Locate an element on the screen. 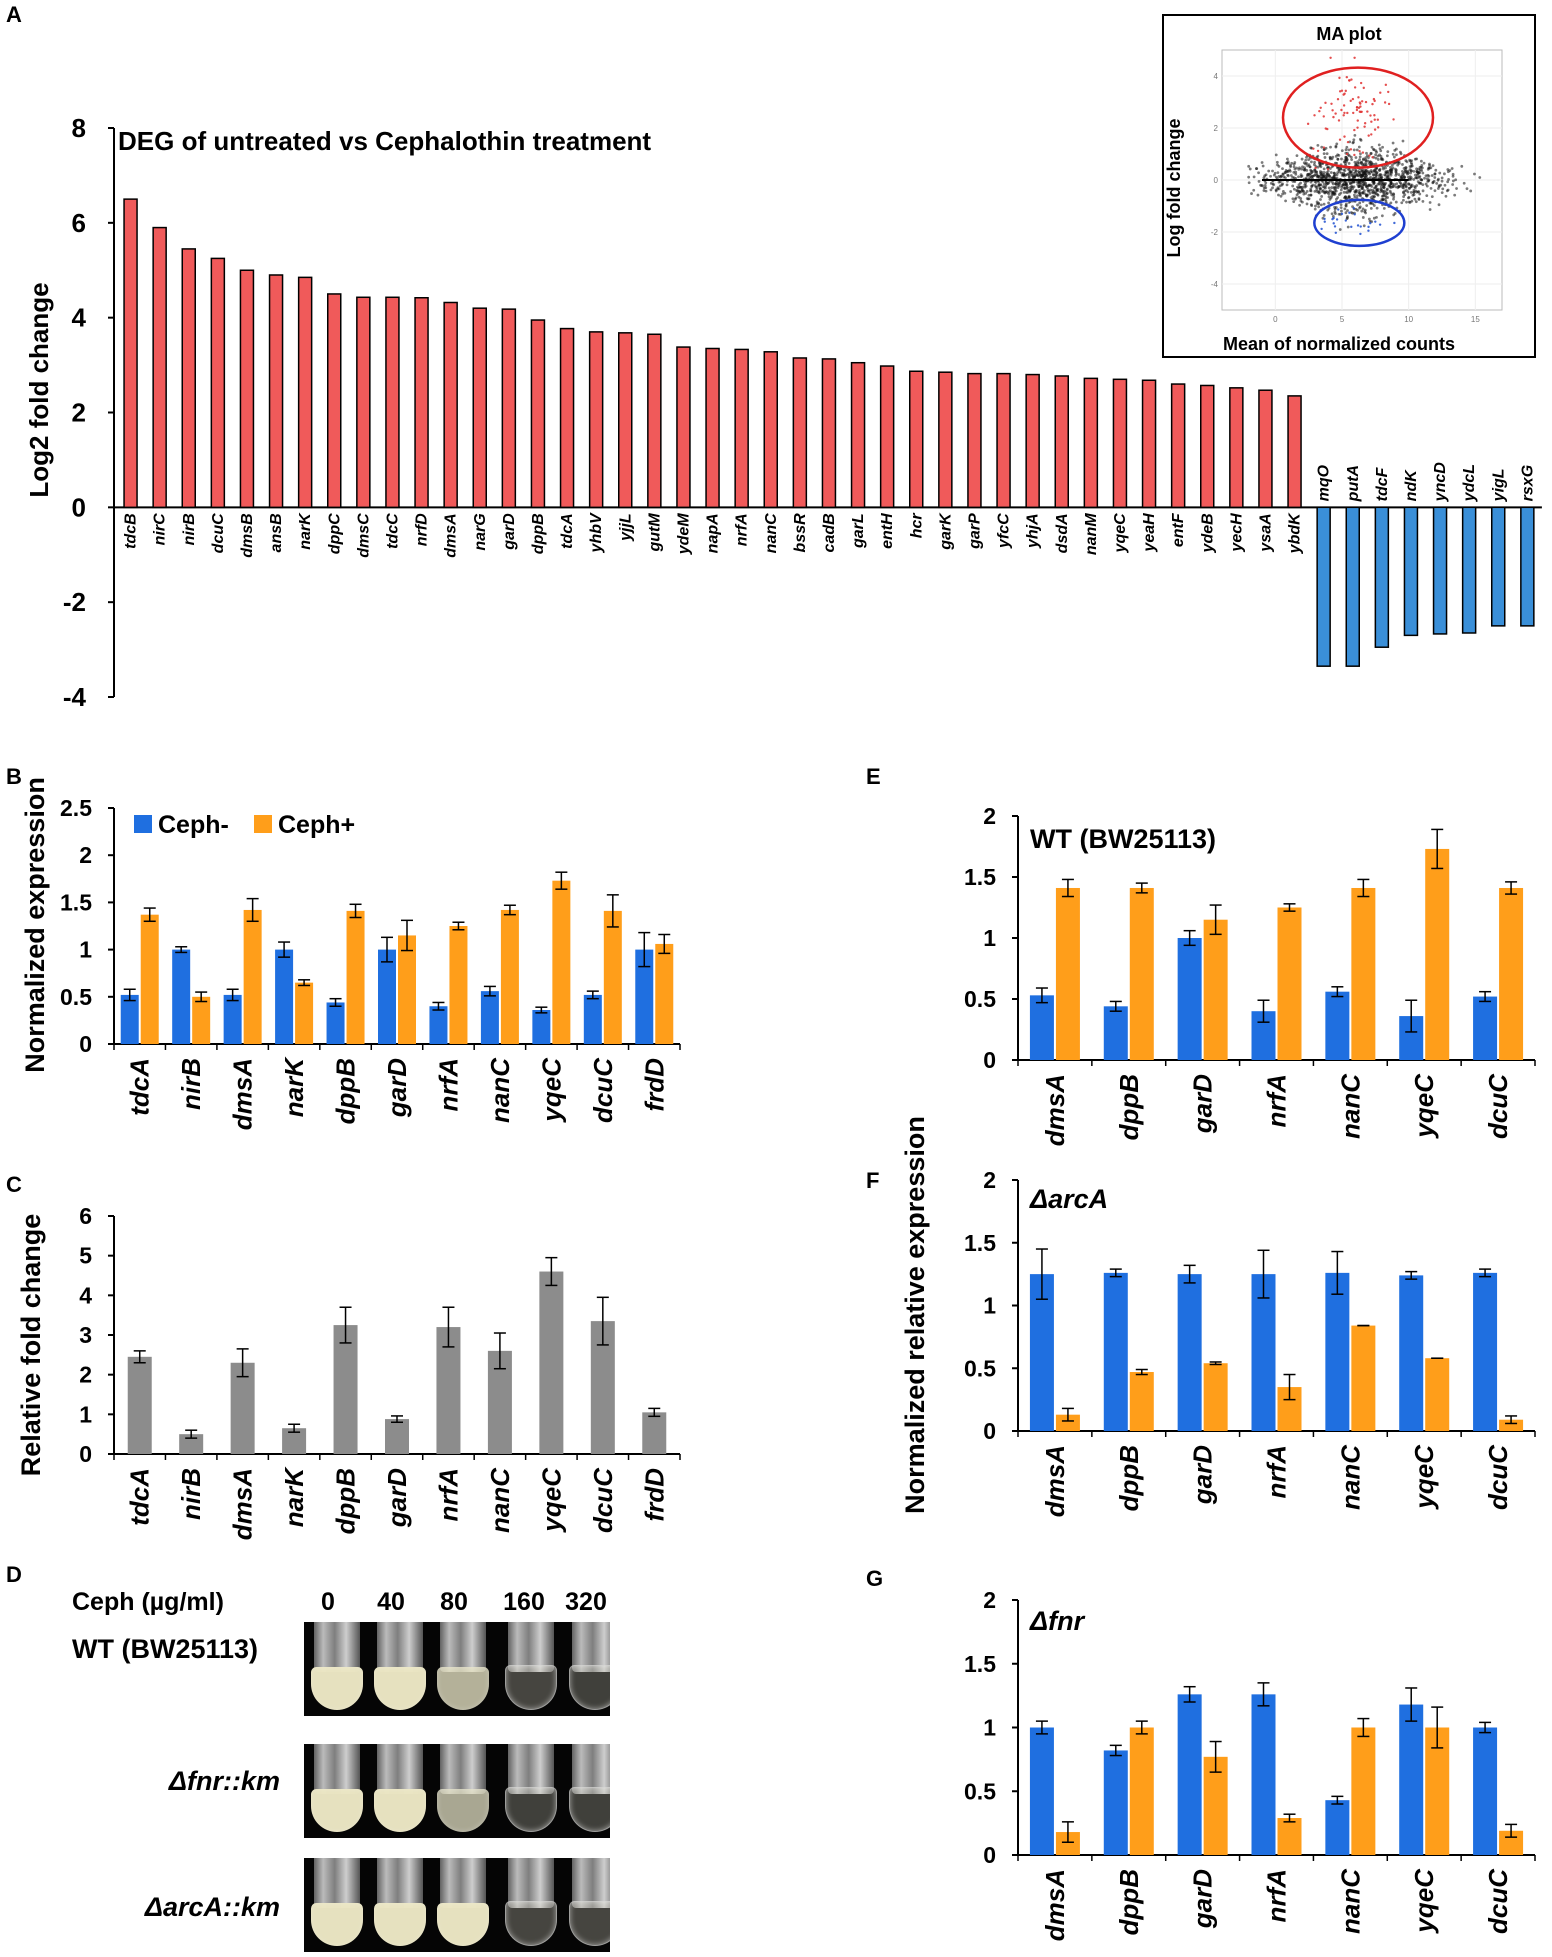 This screenshot has width=1552, height=1957. panel-c-ytick-label-1: 1 is located at coordinates (85, 1414).